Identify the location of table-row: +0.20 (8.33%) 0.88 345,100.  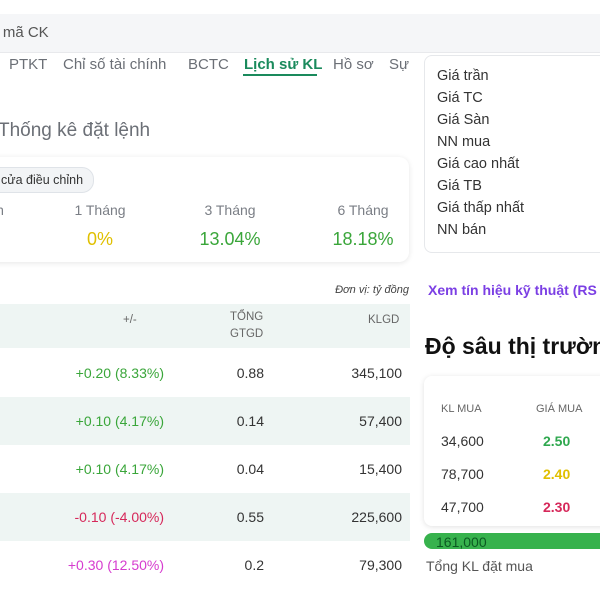
(205, 373).